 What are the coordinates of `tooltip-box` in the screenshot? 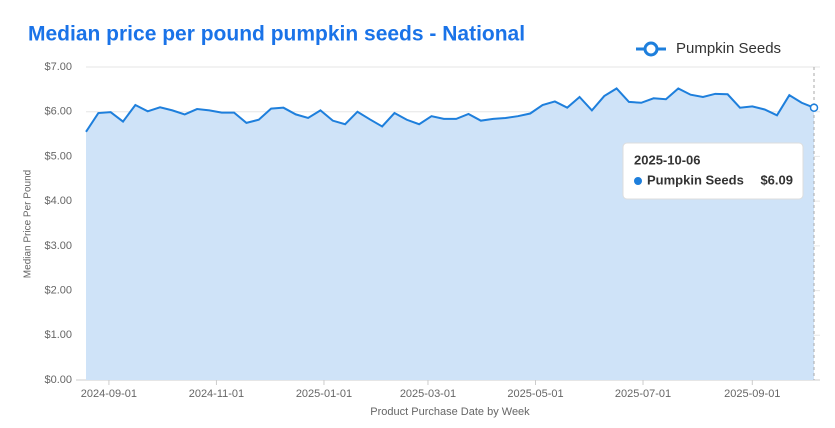 It's located at (713, 171).